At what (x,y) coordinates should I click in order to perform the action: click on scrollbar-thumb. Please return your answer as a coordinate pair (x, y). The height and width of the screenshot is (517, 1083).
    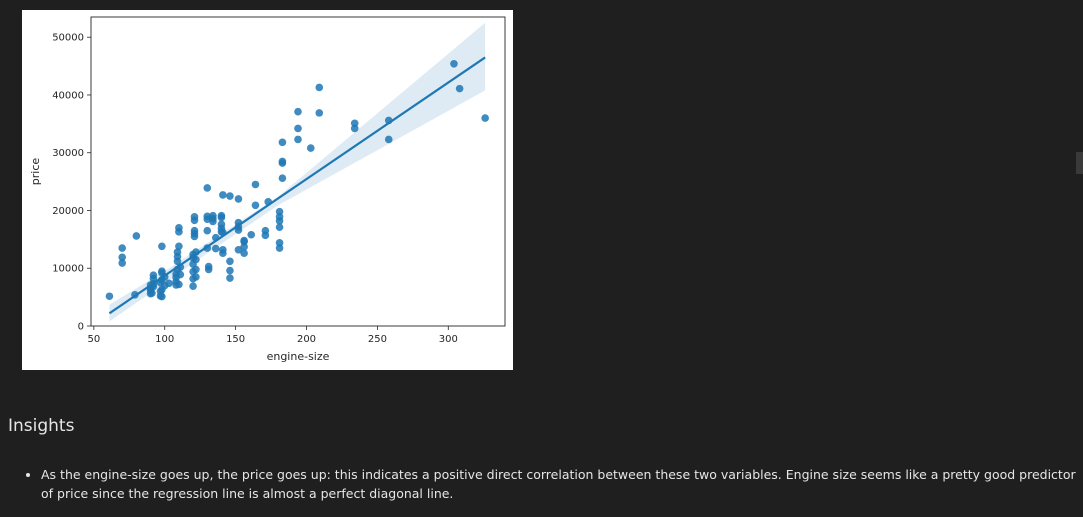
    Looking at the image, I should click on (1079, 163).